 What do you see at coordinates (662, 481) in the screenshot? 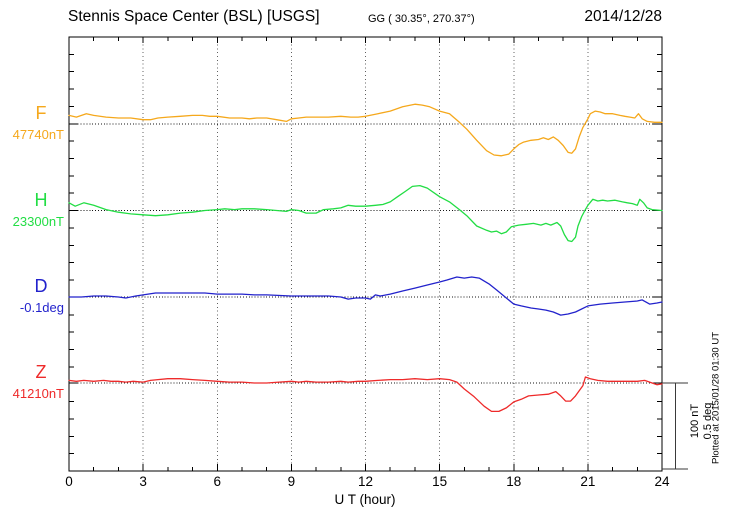
I see `x-tick-label-24: 24` at bounding box center [662, 481].